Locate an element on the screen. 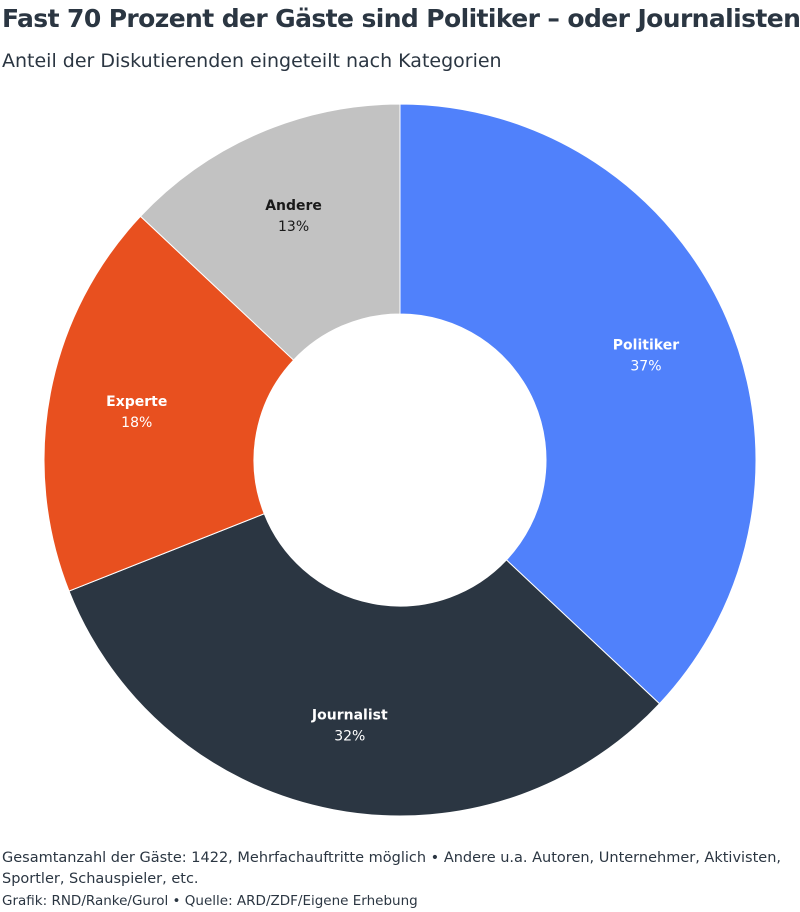 This screenshot has height=912, width=800. slice-value-journalist: 32% is located at coordinates (349, 736).